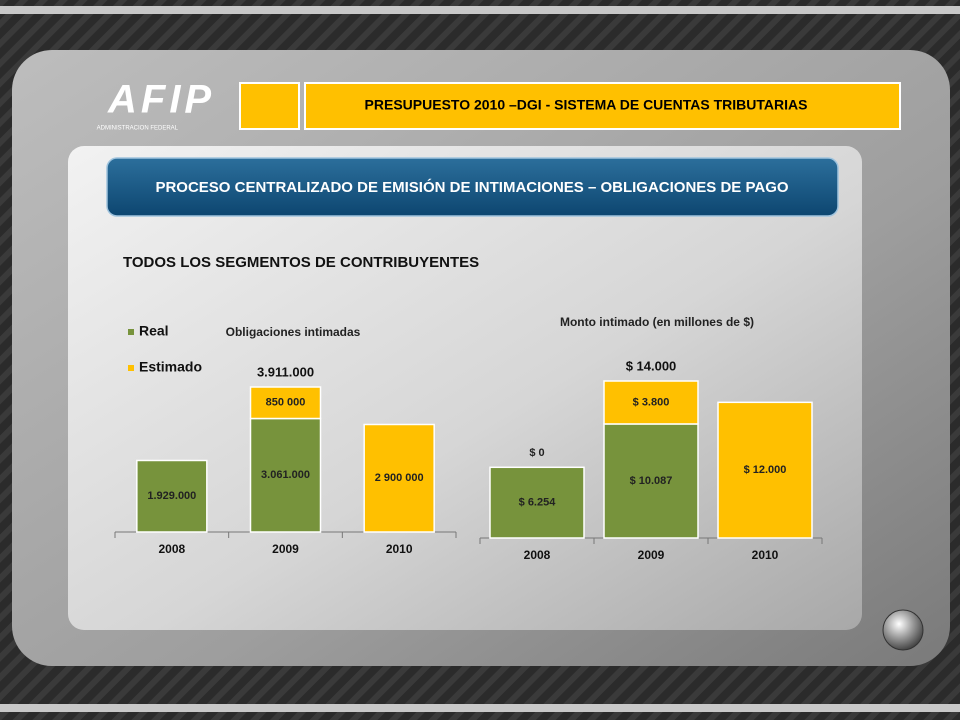 The width and height of the screenshot is (960, 725). I want to click on value-label: 2 900 000, so click(399, 478).